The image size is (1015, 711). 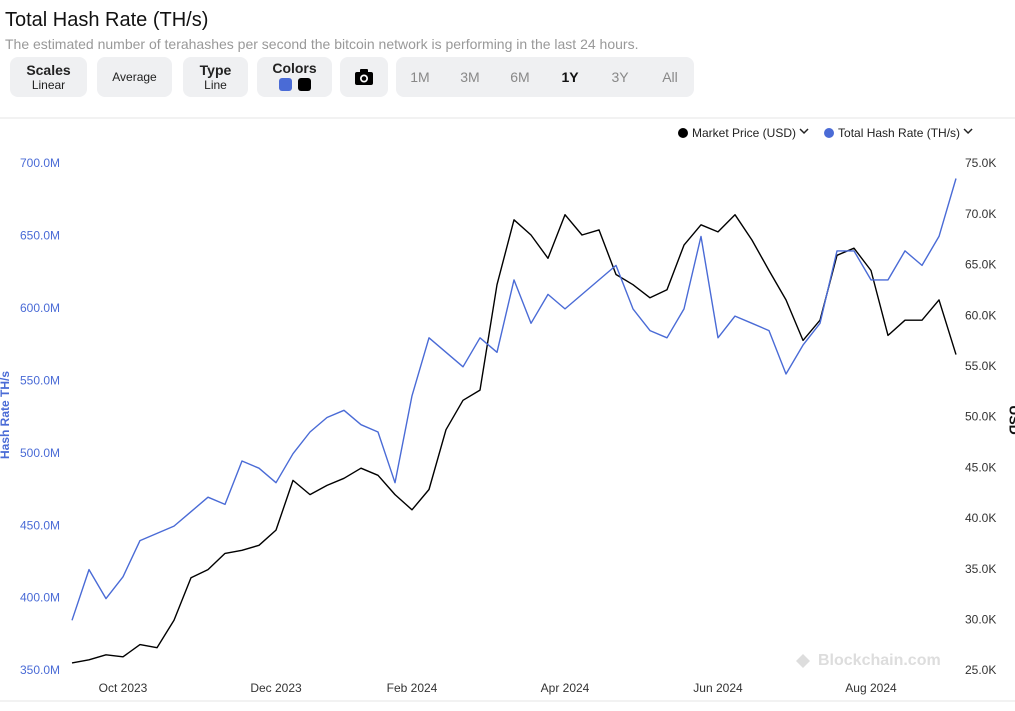 I want to click on x-tick-label: Aug 2024, so click(x=871, y=688).